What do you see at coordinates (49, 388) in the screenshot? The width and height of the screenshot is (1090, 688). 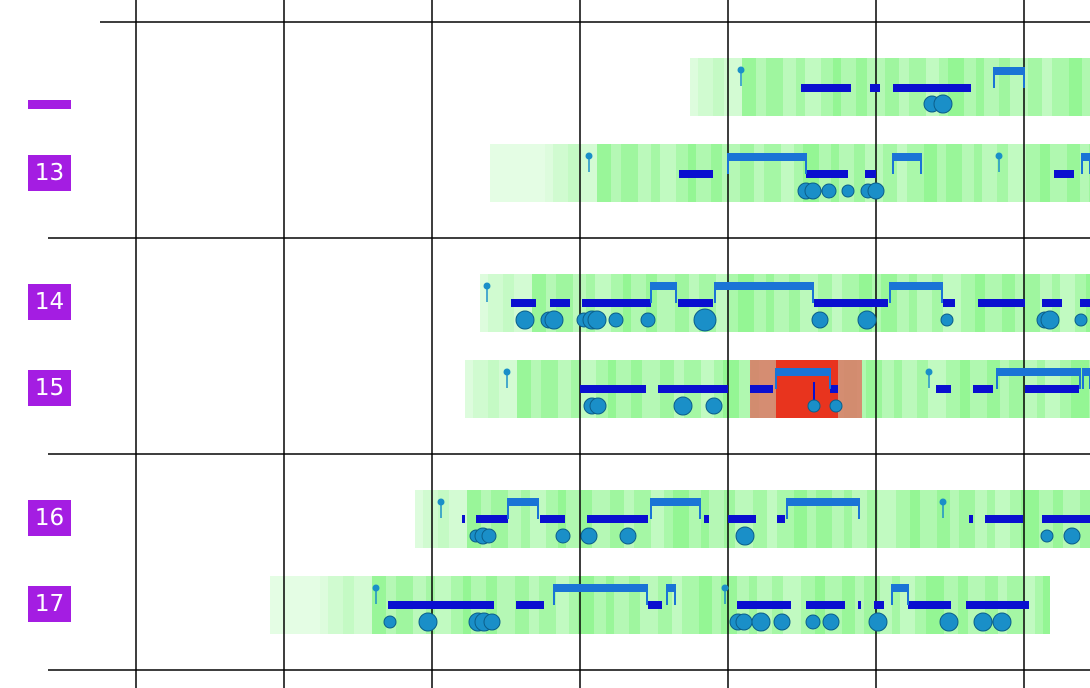 I see `row-label-15: 15` at bounding box center [49, 388].